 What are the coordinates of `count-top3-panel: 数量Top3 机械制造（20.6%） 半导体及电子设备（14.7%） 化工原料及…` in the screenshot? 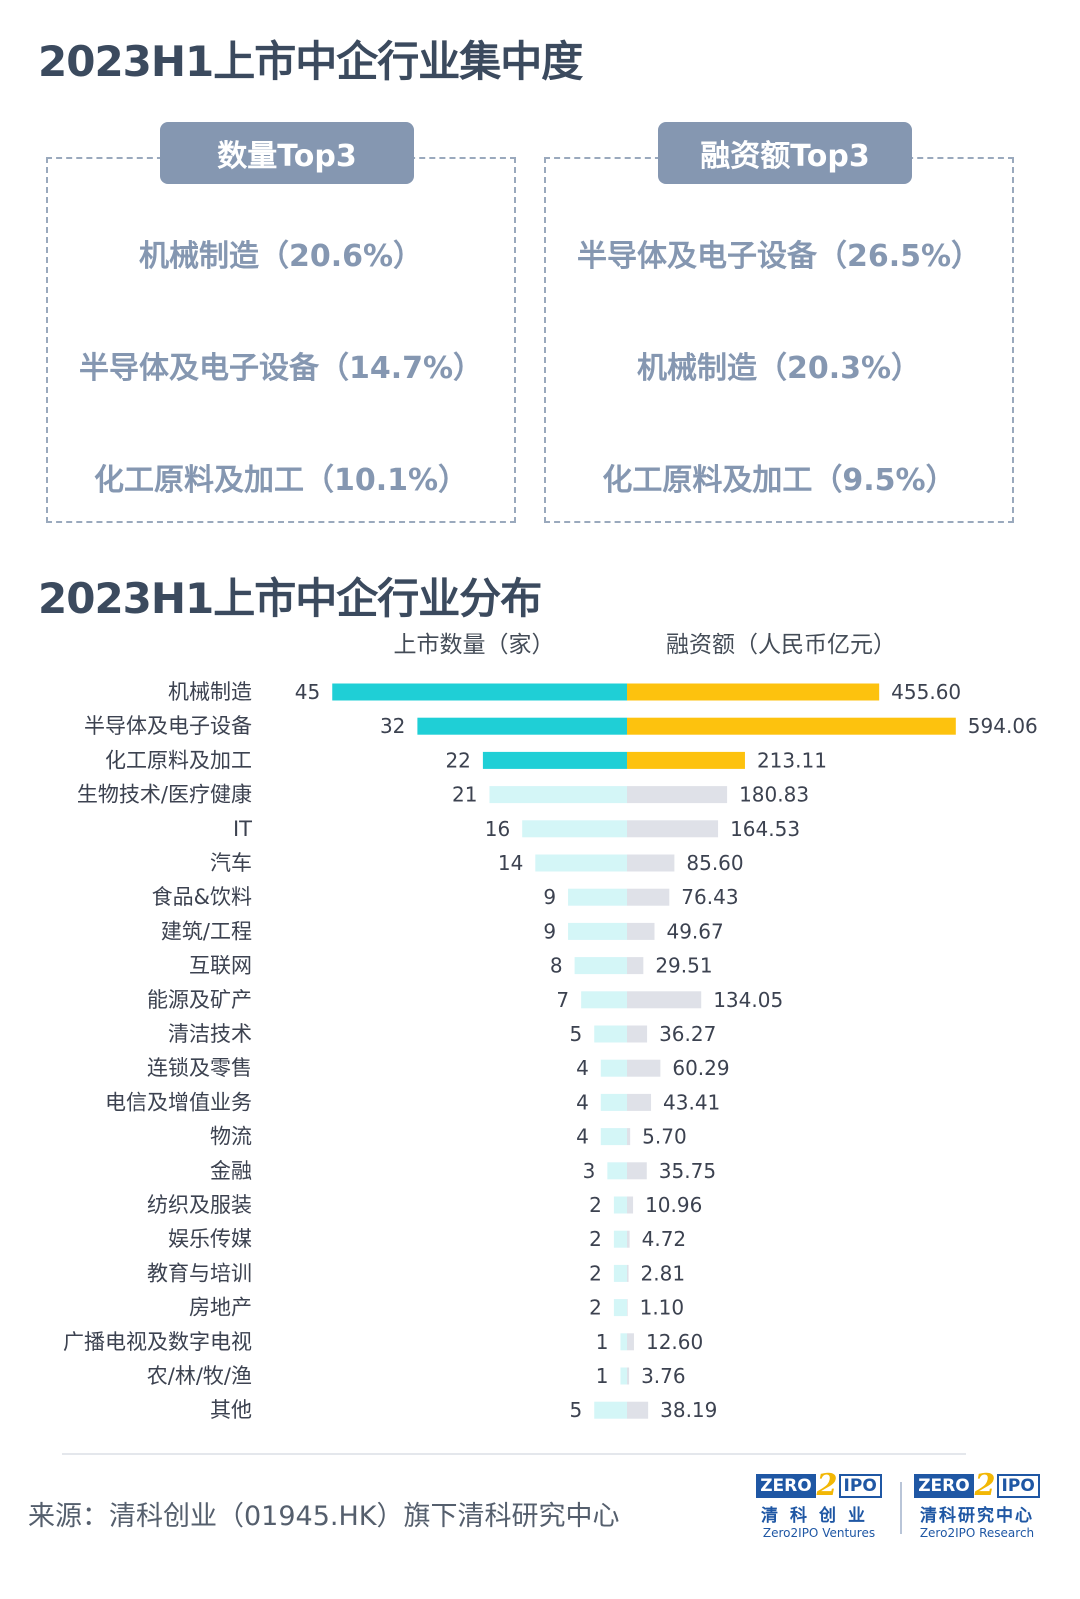 It's located at (281, 322).